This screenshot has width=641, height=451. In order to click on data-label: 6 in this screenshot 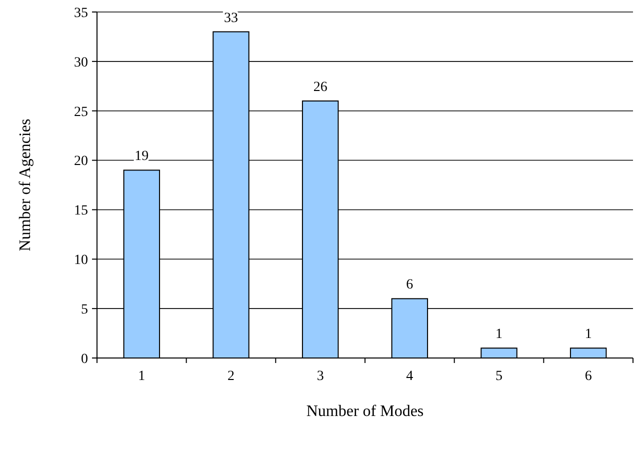, I will do `click(410, 285)`.